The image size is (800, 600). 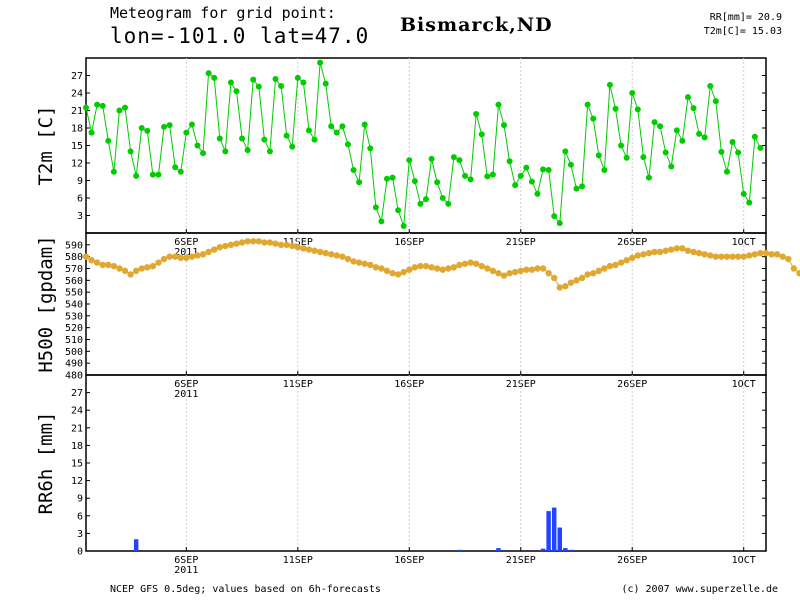 I want to click on x-tick-label: 21SEP, so click(x=521, y=560).